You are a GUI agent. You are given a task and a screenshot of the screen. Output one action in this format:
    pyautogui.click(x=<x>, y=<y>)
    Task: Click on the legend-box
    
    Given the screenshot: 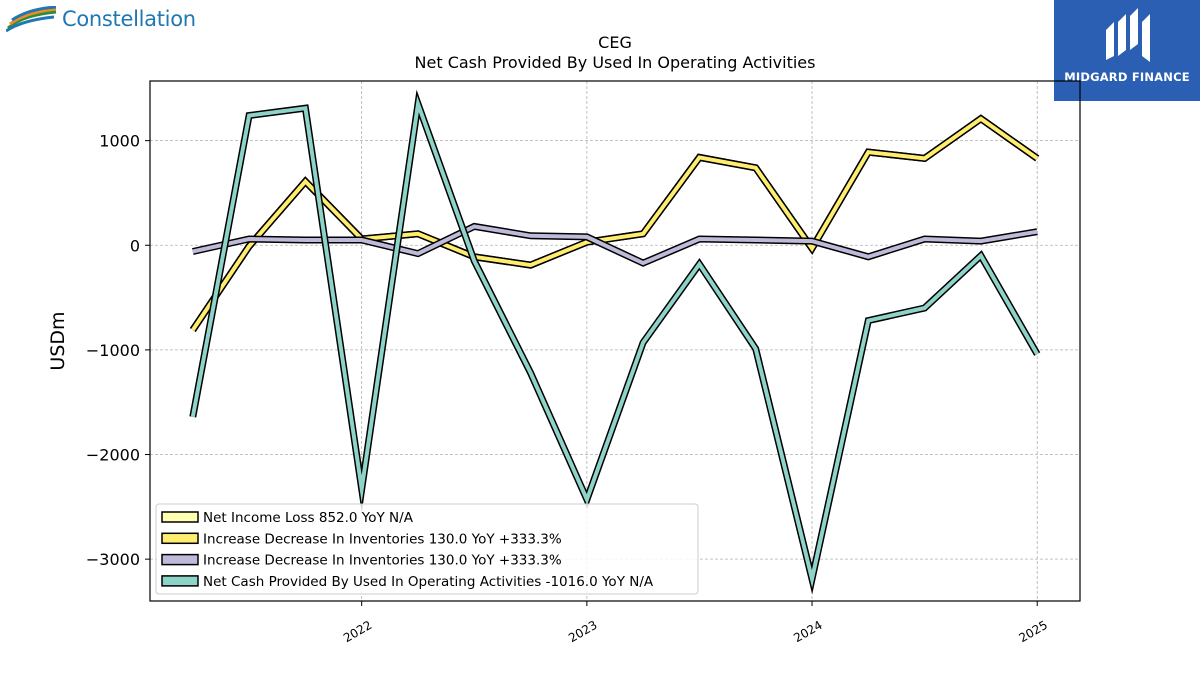 What is the action you would take?
    pyautogui.click(x=427, y=549)
    